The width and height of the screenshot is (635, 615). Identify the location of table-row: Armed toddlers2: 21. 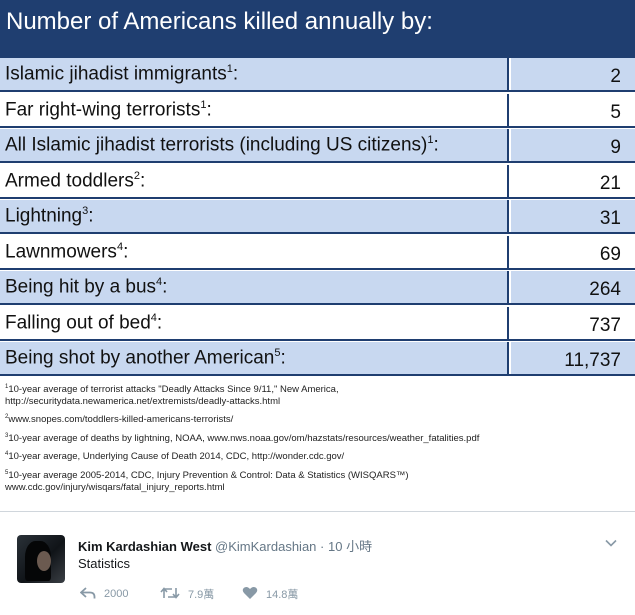
(317, 181).